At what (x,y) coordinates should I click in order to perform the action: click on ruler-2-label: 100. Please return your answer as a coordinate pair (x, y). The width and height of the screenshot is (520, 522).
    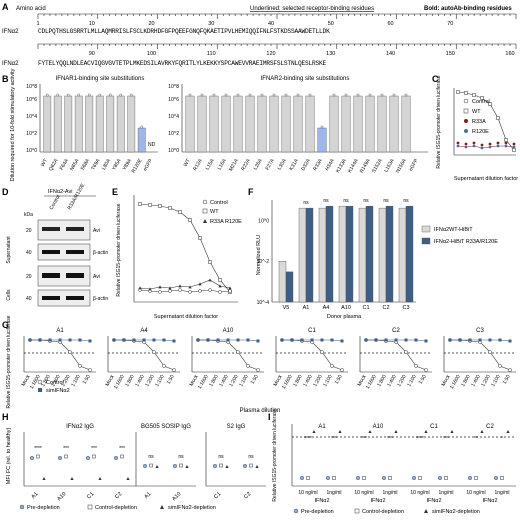
    Looking at the image, I should click on (151, 54).